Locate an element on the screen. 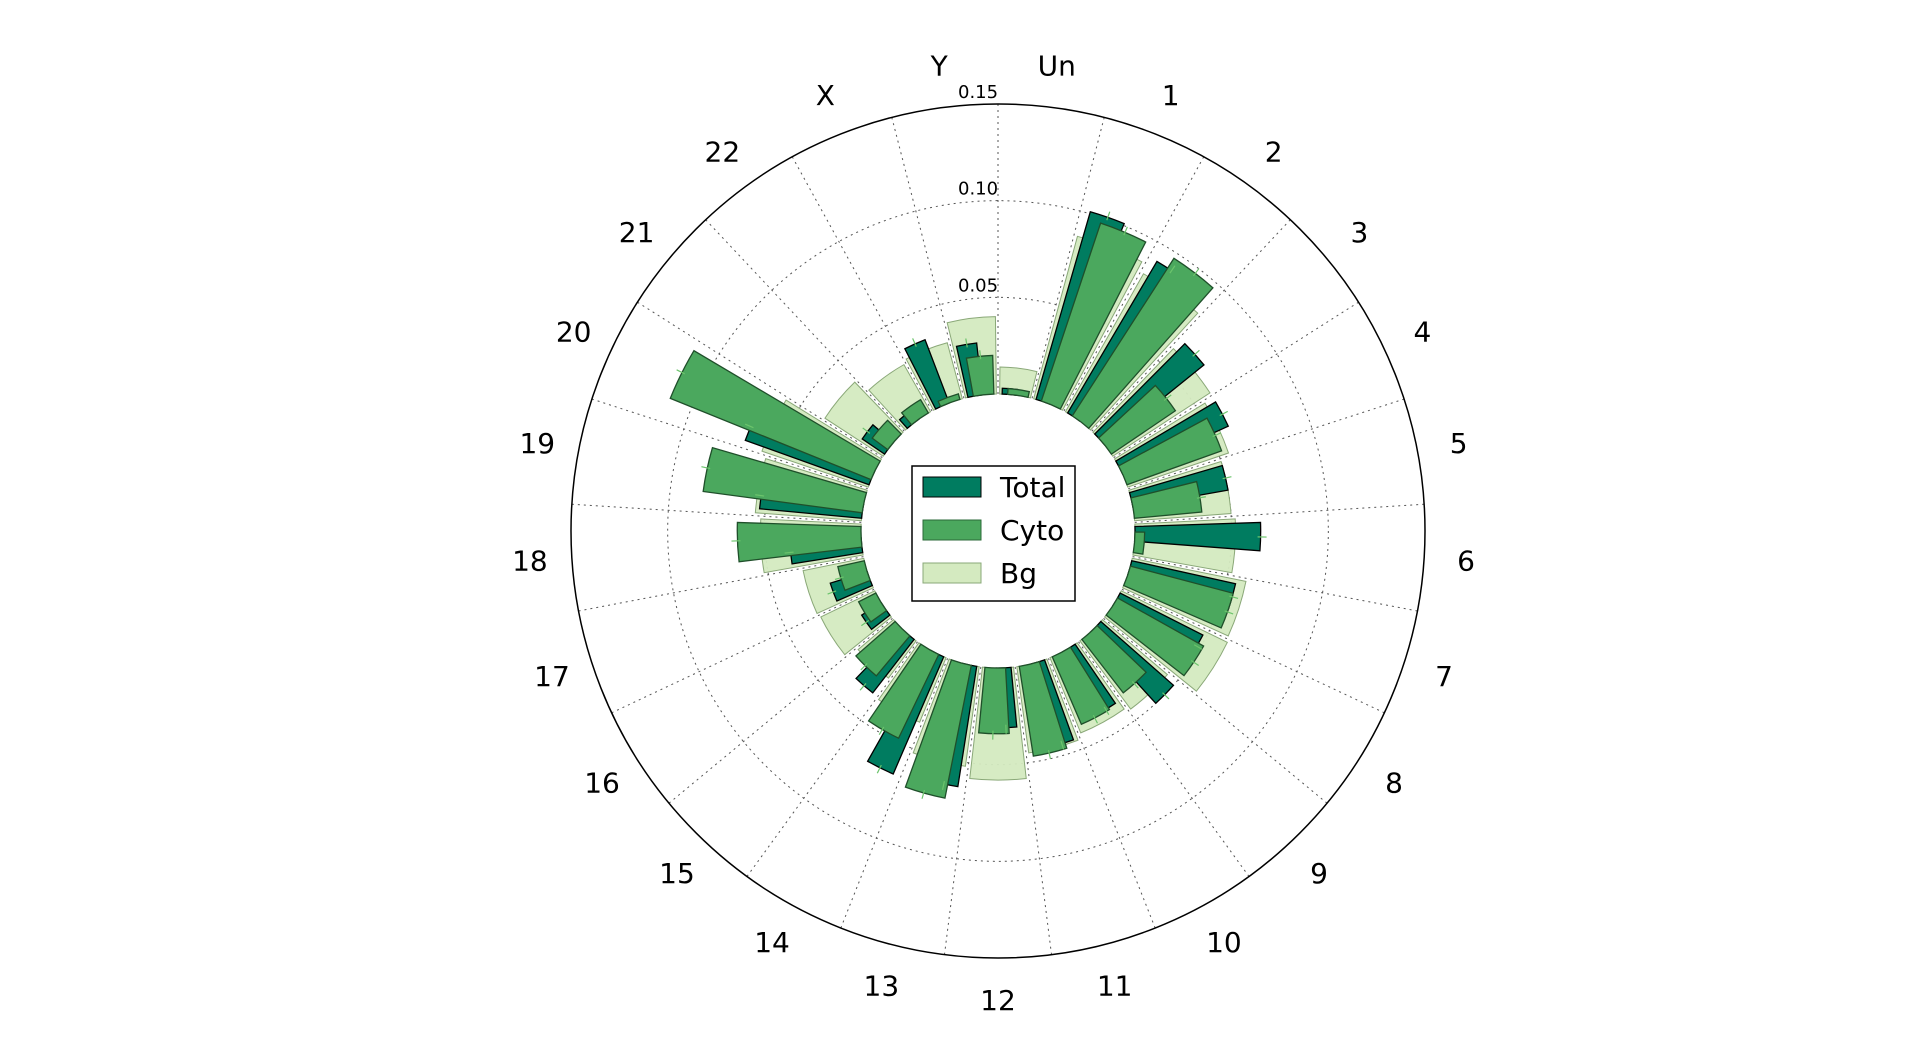  category-label: Un is located at coordinates (1057, 66).